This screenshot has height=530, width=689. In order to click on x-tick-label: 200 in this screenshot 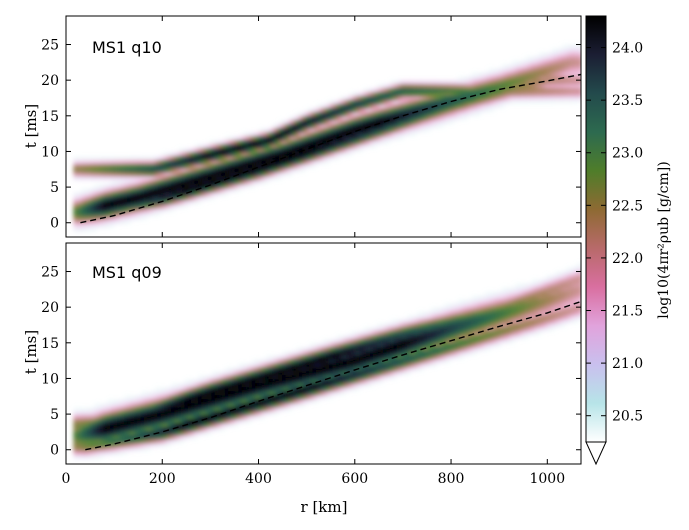, I will do `click(162, 479)`.